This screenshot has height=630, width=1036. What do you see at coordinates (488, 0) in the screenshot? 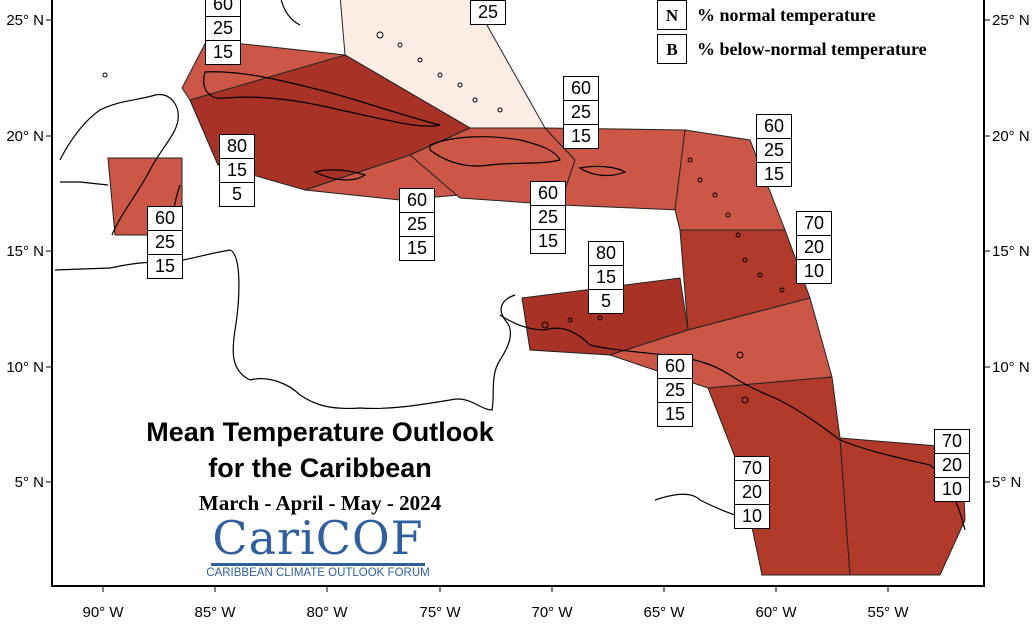
I see `normal-percent: 35` at bounding box center [488, 0].